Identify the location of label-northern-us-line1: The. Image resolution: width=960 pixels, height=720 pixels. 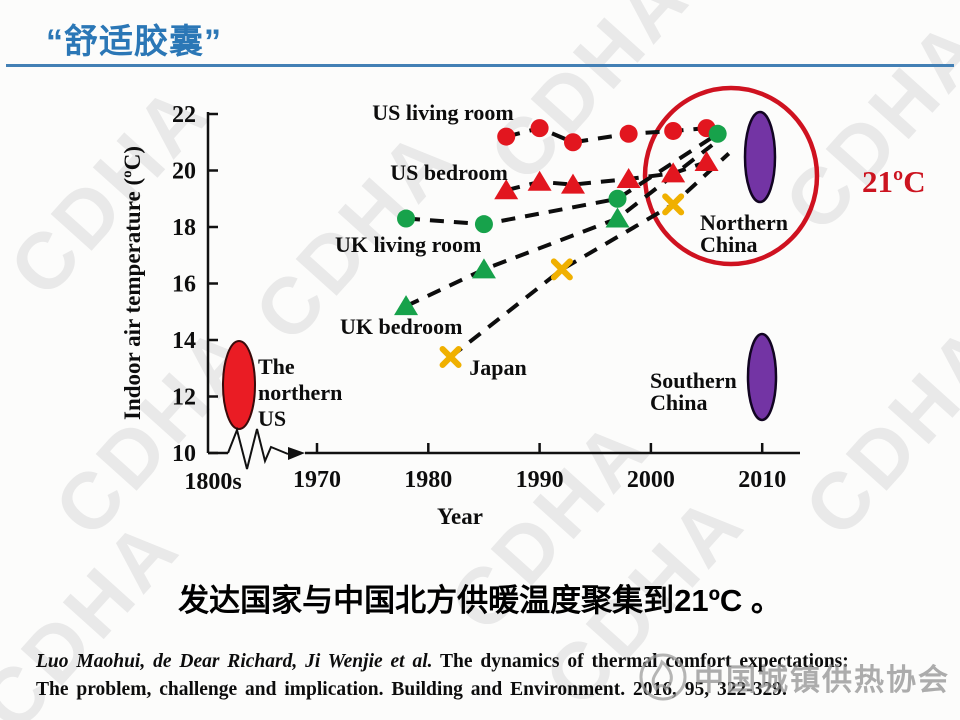
(276, 366).